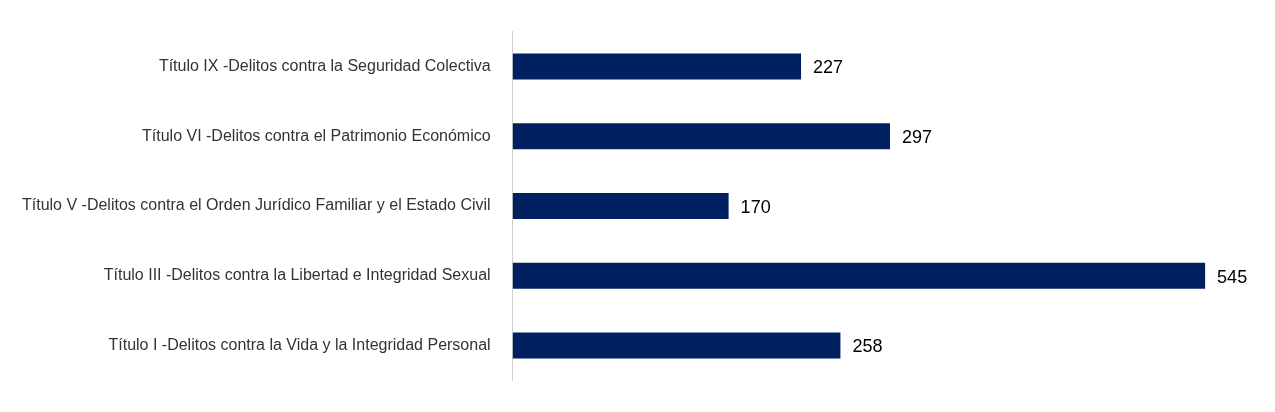 The image size is (1275, 412). I want to click on data-label: 170, so click(755, 206).